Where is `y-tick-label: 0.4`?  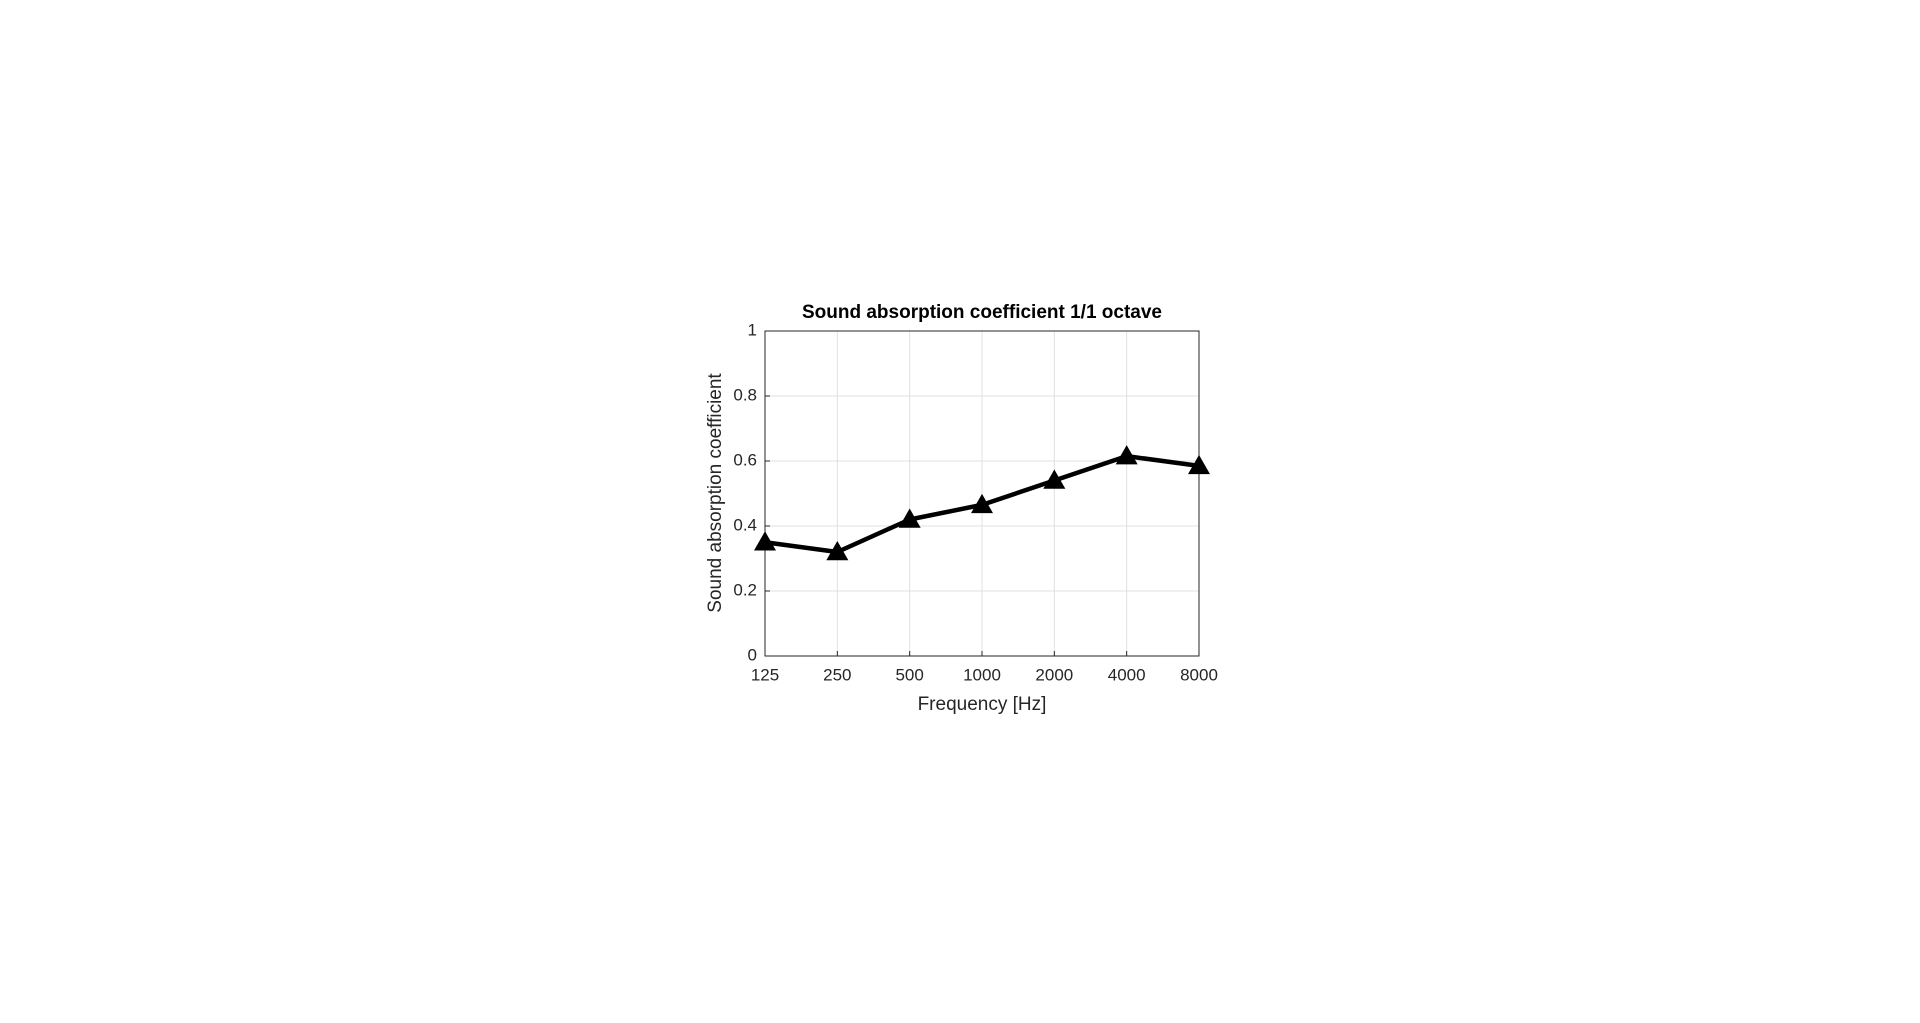 y-tick-label: 0.4 is located at coordinates (745, 524).